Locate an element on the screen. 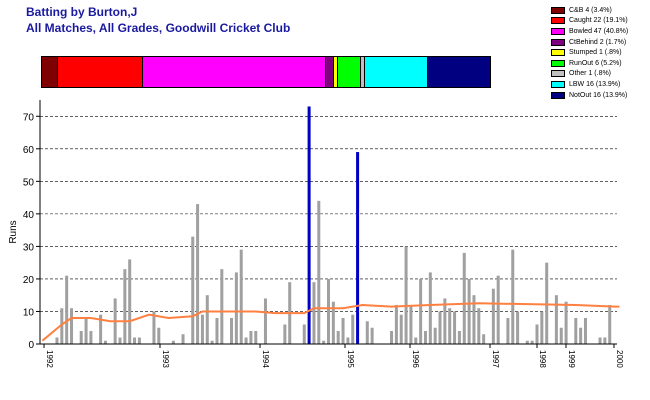 Image resolution: width=650 pixels, height=400 pixels. y-tick-label: 70 is located at coordinates (29, 117).